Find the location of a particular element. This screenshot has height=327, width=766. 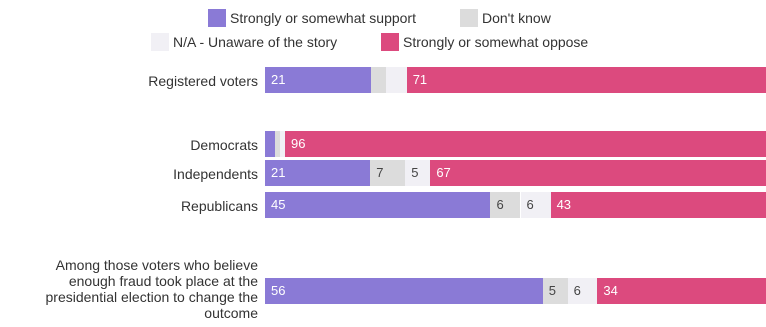

legend-item-unaware: N/A - Unaware of the story is located at coordinates (244, 42).